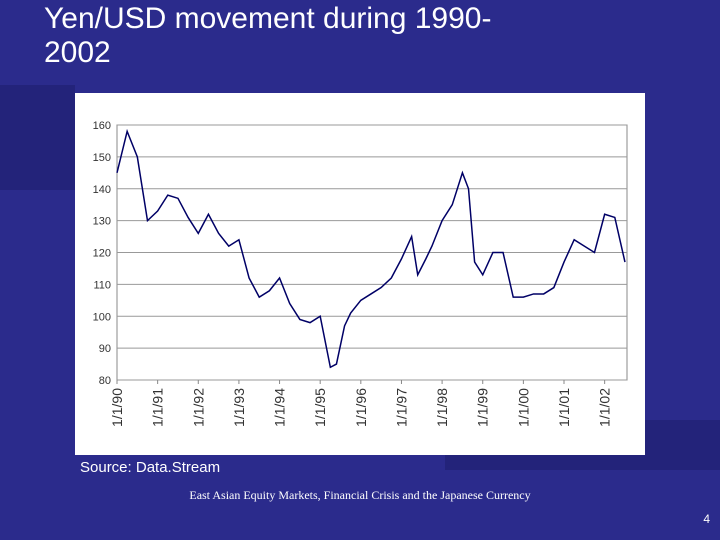 This screenshot has height=540, width=720. I want to click on x-tick-label: 1/1/96, so click(361, 407).